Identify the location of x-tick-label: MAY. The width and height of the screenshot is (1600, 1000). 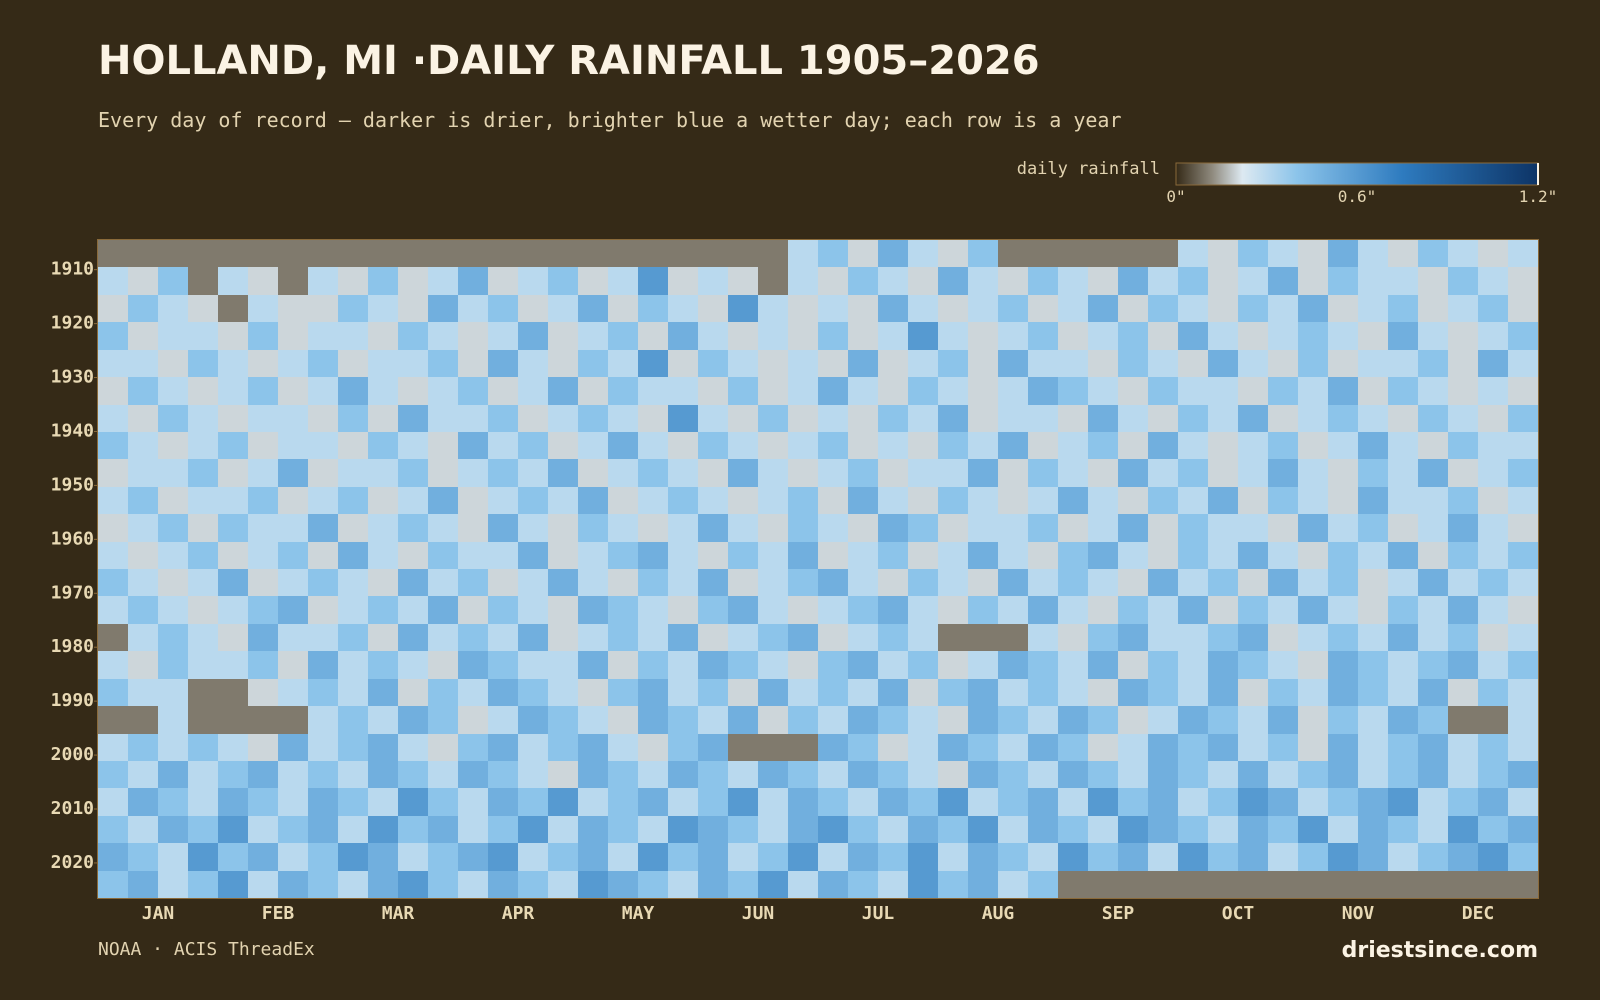
(638, 913).